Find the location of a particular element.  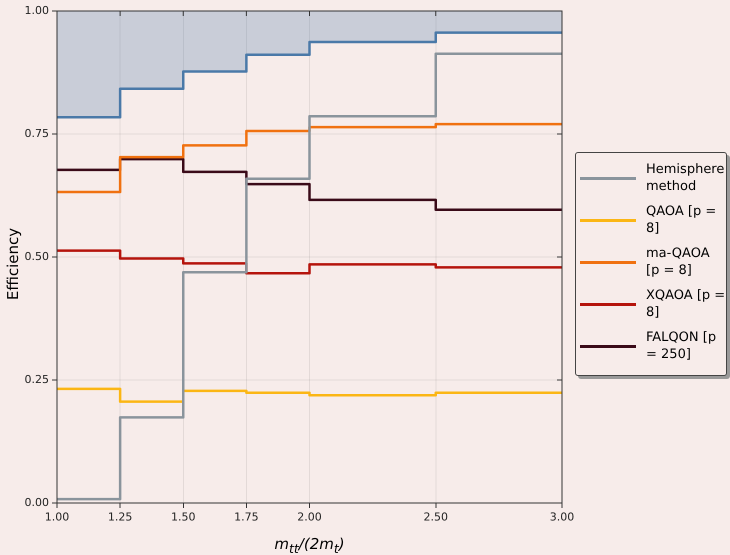

y-tick-label: 0.00 is located at coordinates (36, 502).